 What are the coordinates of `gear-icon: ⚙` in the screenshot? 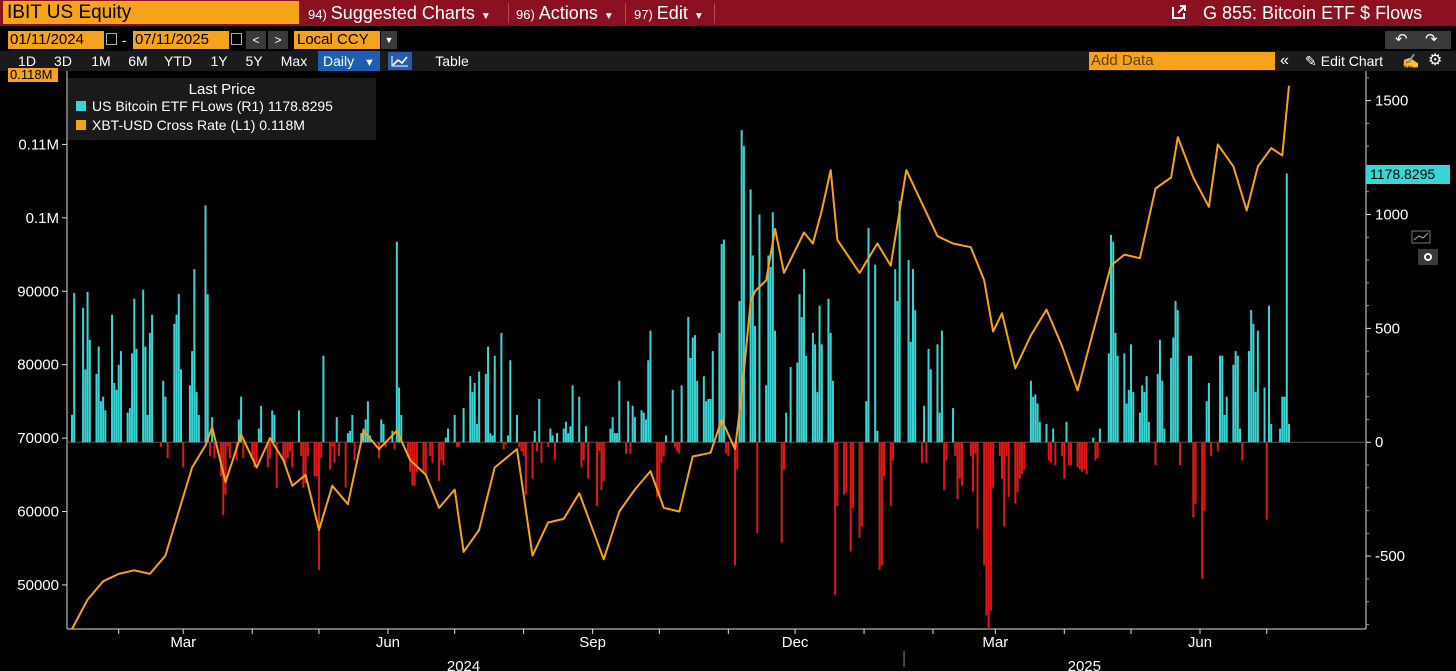 It's located at (1435, 60).